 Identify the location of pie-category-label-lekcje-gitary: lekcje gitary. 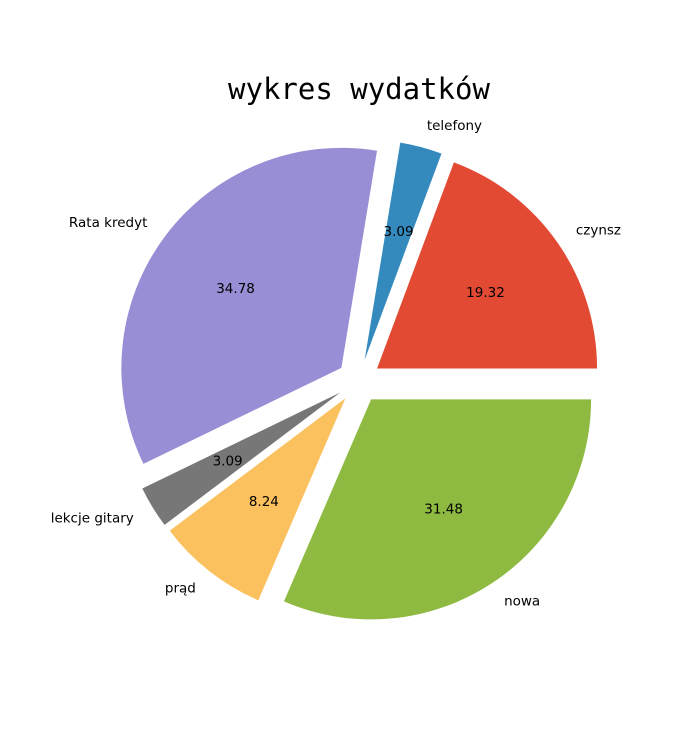
(92, 519).